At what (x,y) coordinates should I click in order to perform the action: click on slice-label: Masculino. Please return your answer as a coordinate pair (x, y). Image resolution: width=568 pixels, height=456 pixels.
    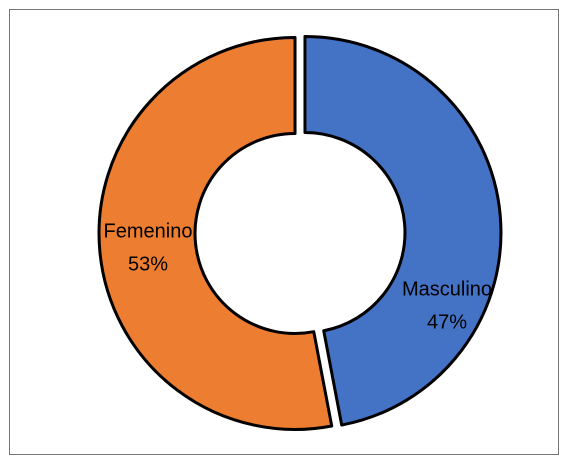
    Looking at the image, I should click on (447, 289).